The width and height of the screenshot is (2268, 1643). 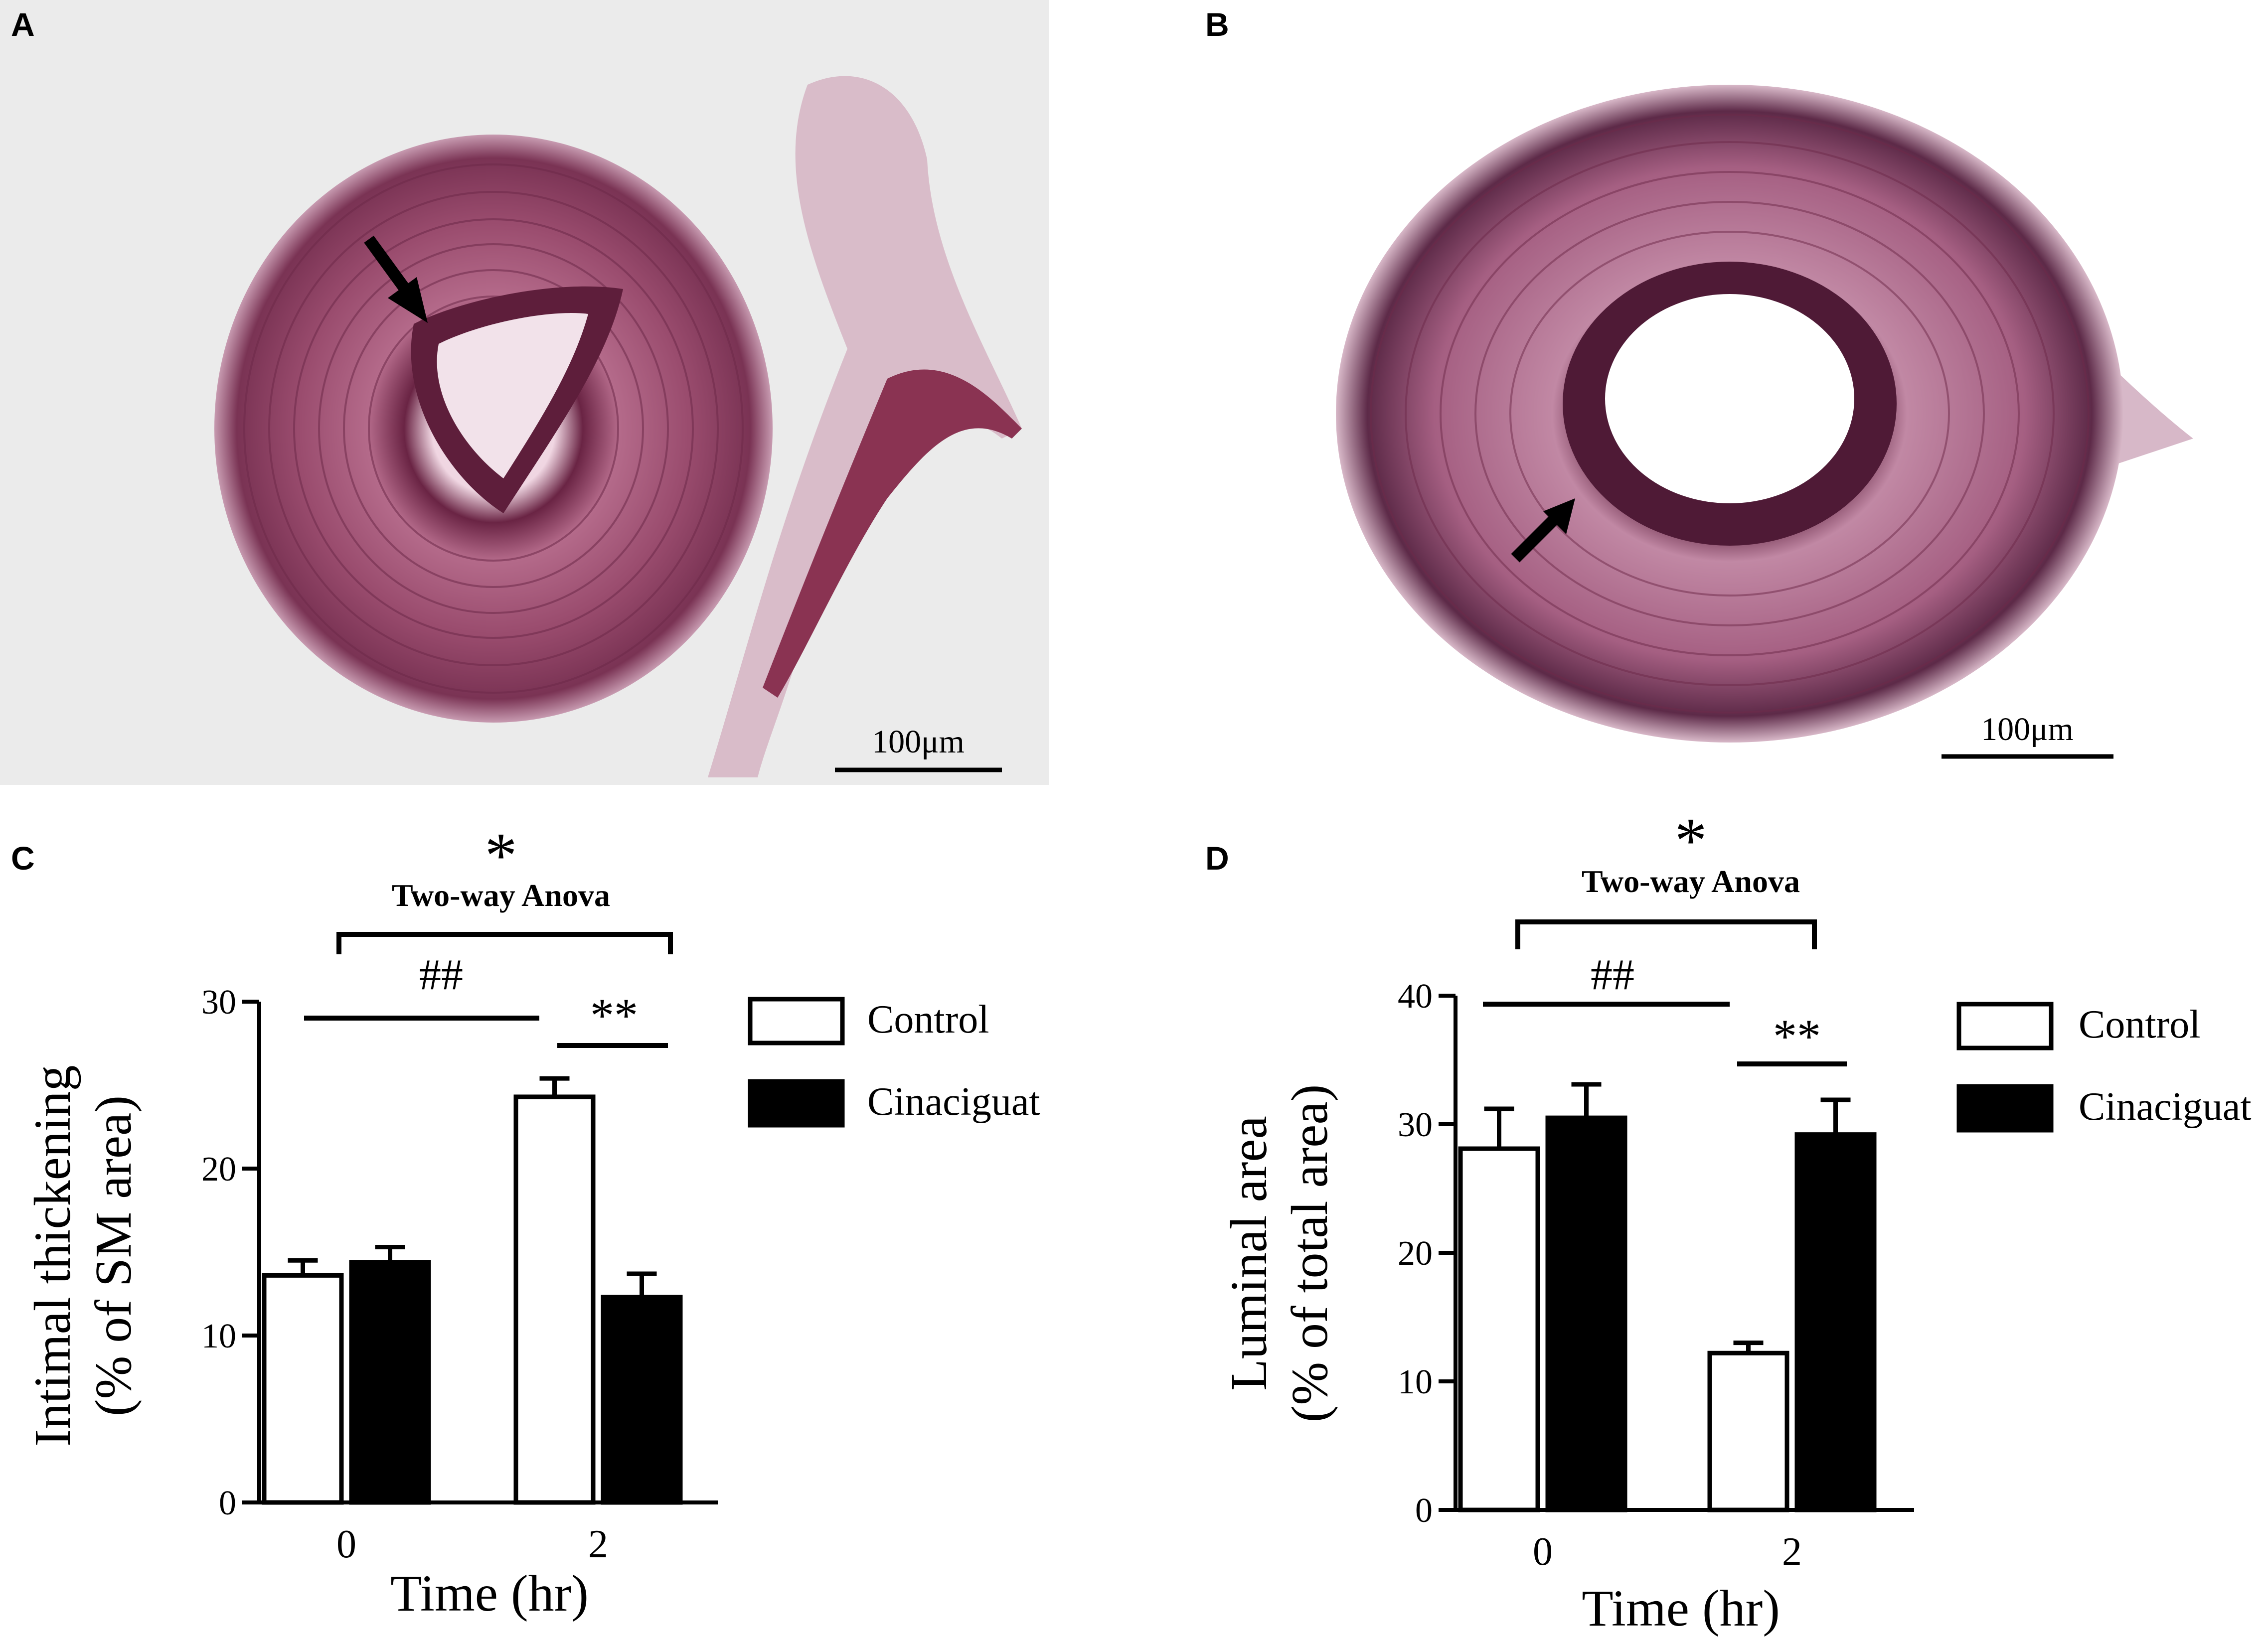 What do you see at coordinates (918, 742) in the screenshot?
I see `scale-bar-label-a: 100μm` at bounding box center [918, 742].